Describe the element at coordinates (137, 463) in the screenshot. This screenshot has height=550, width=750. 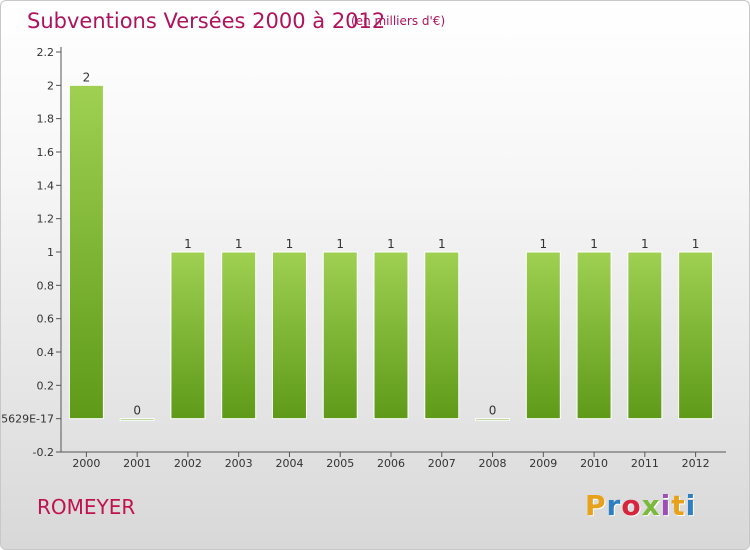
I see `x-tick-label: 2001` at that location.